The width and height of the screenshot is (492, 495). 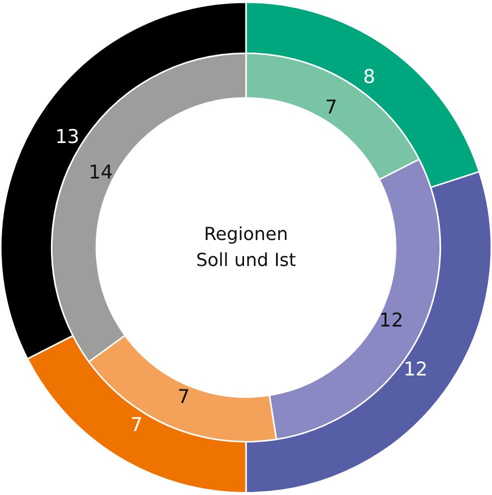 I want to click on text: Soll und Ist, so click(x=246, y=260).